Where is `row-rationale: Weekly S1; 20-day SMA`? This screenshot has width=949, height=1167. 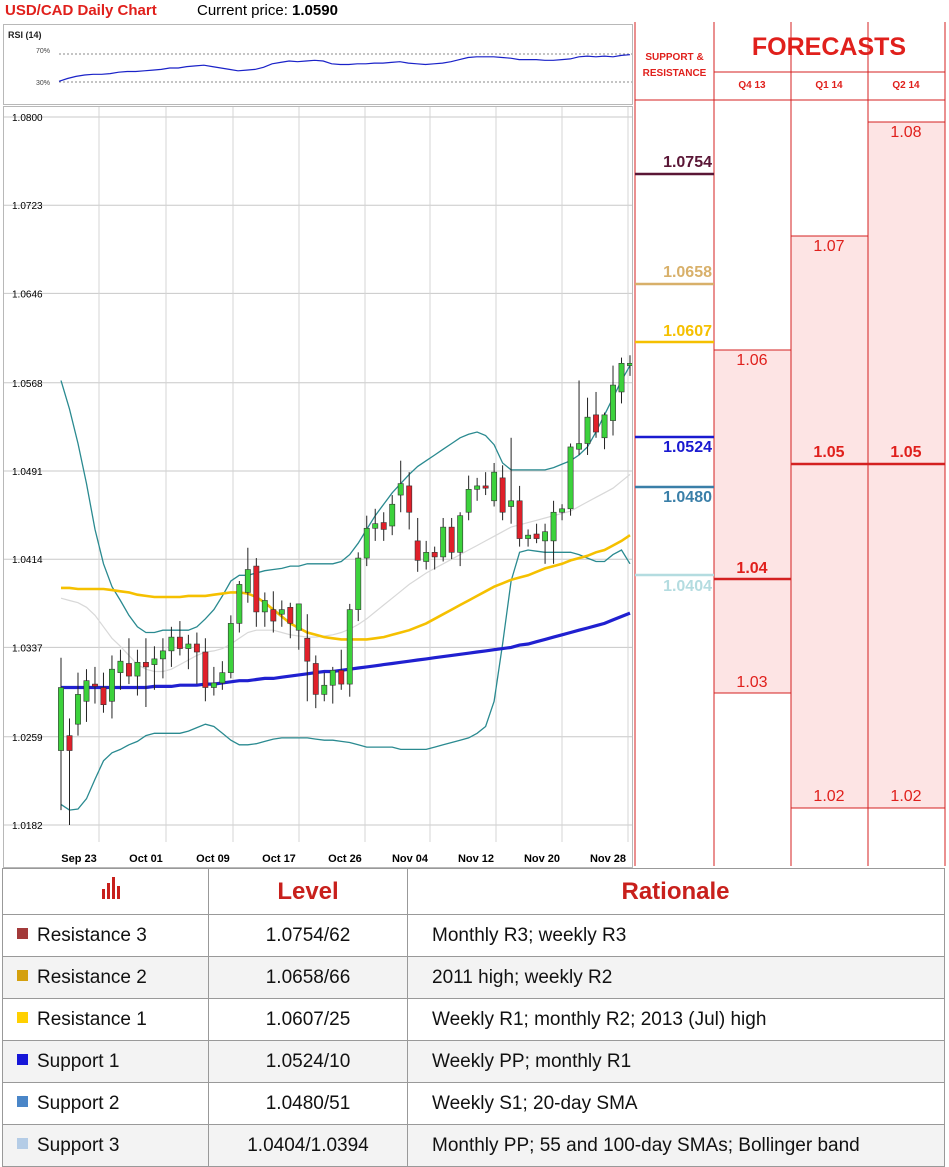 row-rationale: Weekly S1; 20-day SMA is located at coordinates (676, 1103).